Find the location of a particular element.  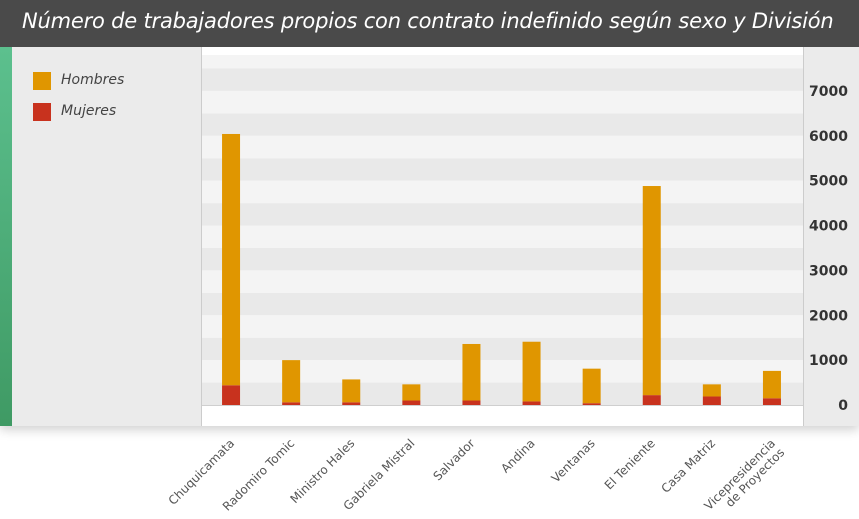

legend-label-mujeres: Mujeres is located at coordinates (89, 111).